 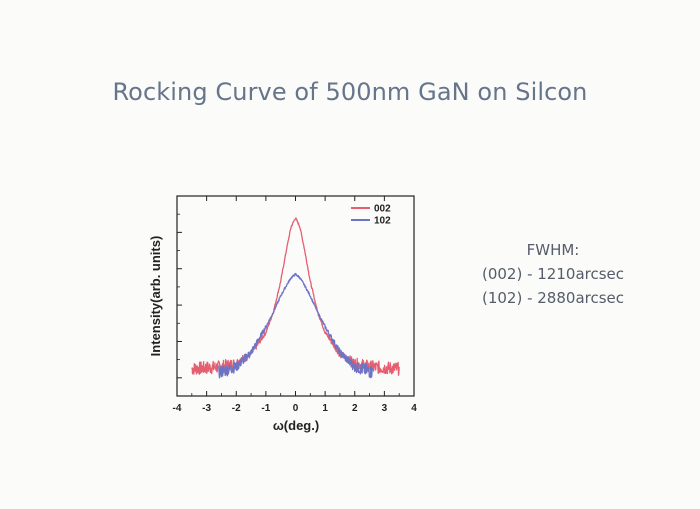 What do you see at coordinates (553, 250) in the screenshot?
I see `fwhm-heading: FWHM:` at bounding box center [553, 250].